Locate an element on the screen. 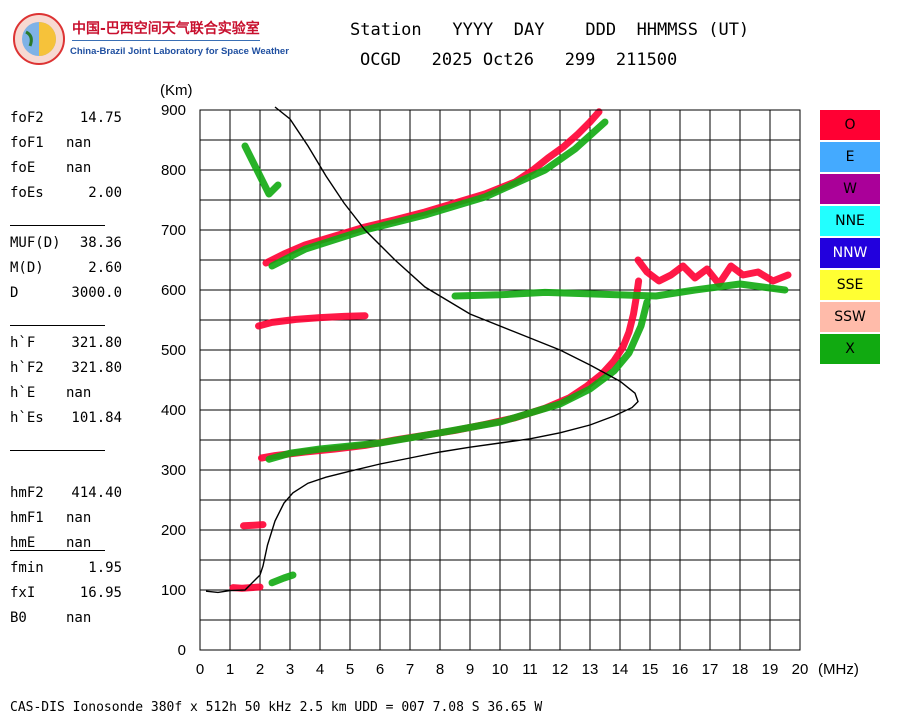  param-row: h`Es 101.84 is located at coordinates (66, 418).